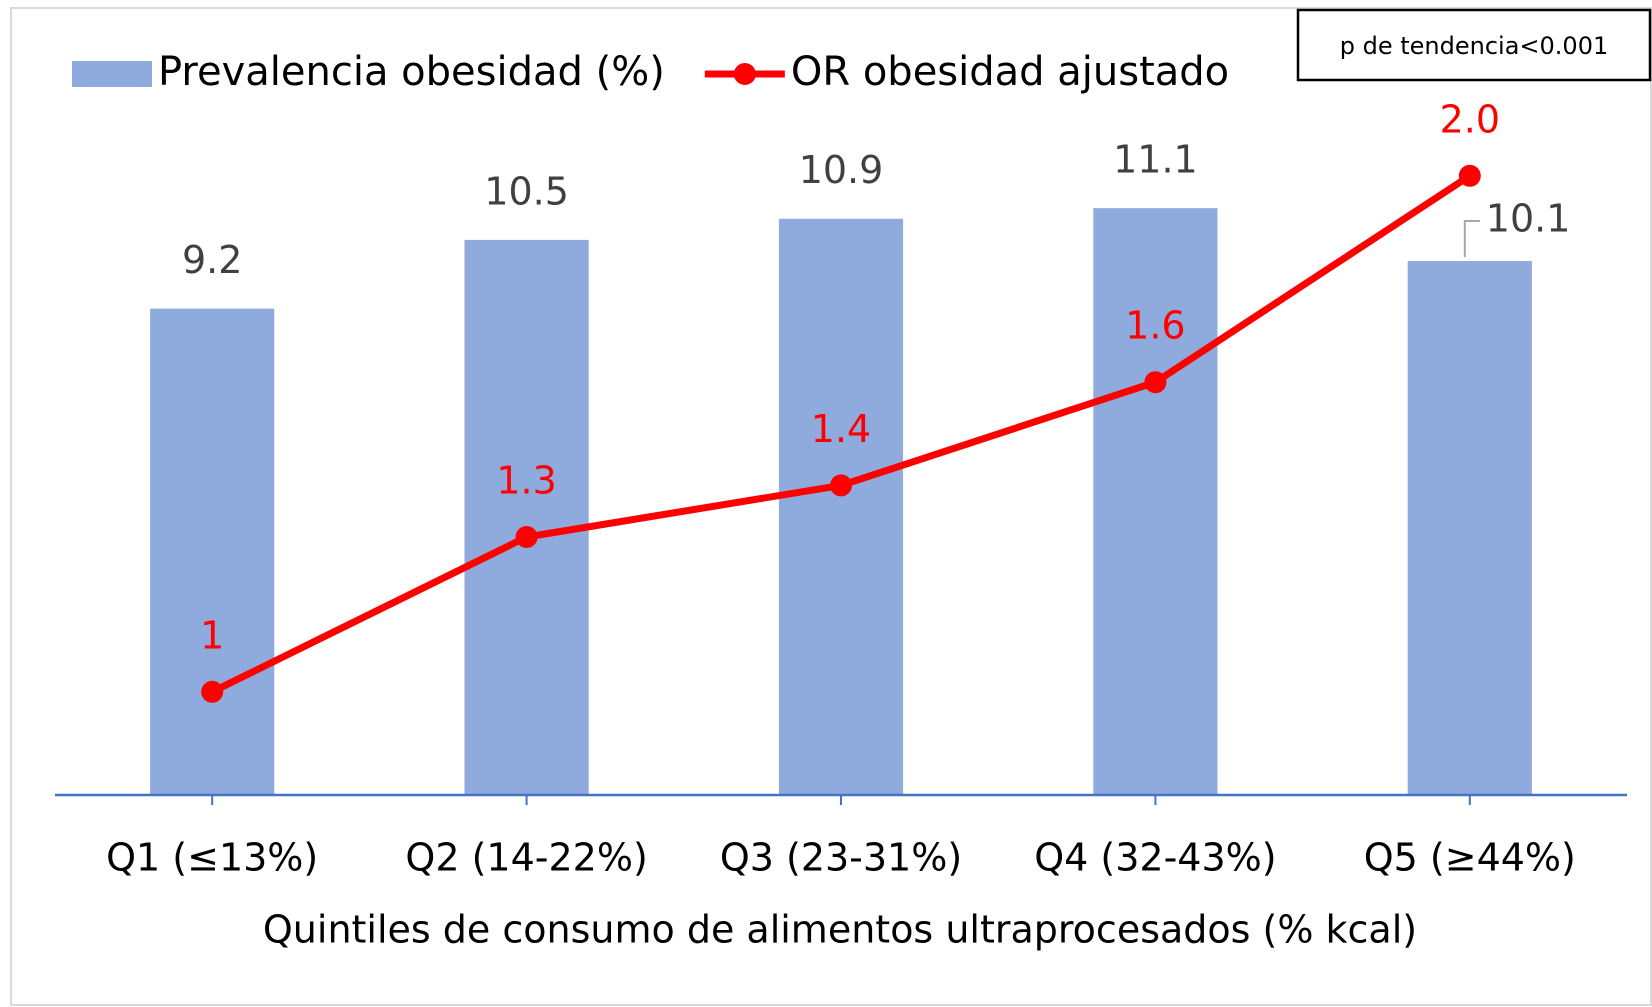 This screenshot has width=1652, height=1007. What do you see at coordinates (841, 858) in the screenshot?
I see `x-tick-label: Q3 (23-31%)` at bounding box center [841, 858].